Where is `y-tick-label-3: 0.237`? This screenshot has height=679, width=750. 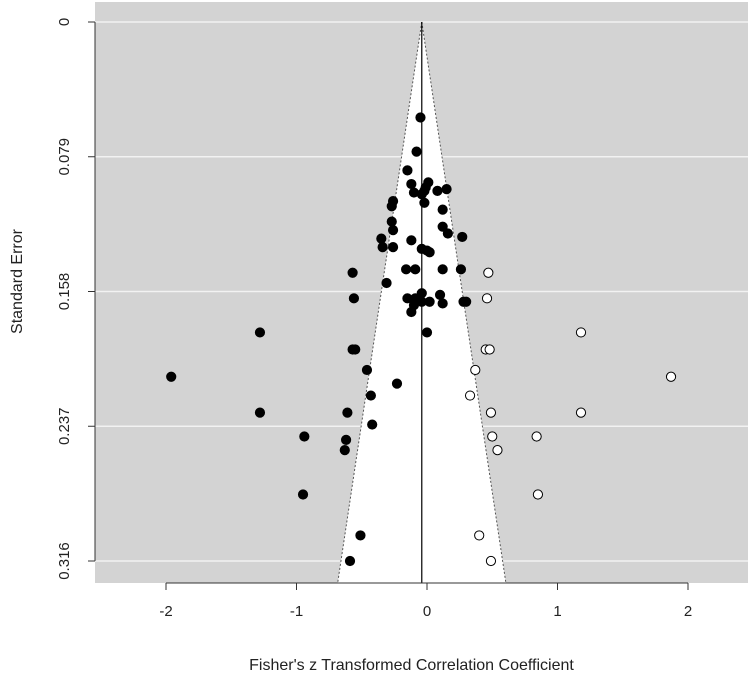
y-tick-label-3: 0.237 is located at coordinates (64, 426).